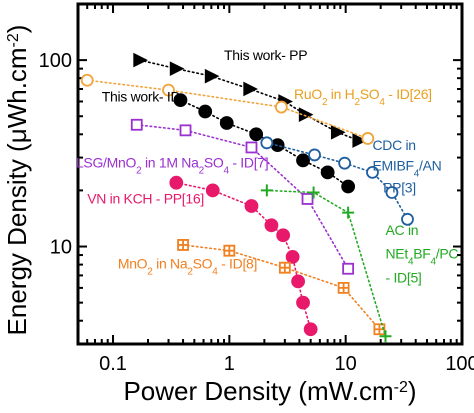 The image size is (474, 413). I want to click on label-text: BF, so click(421, 254).